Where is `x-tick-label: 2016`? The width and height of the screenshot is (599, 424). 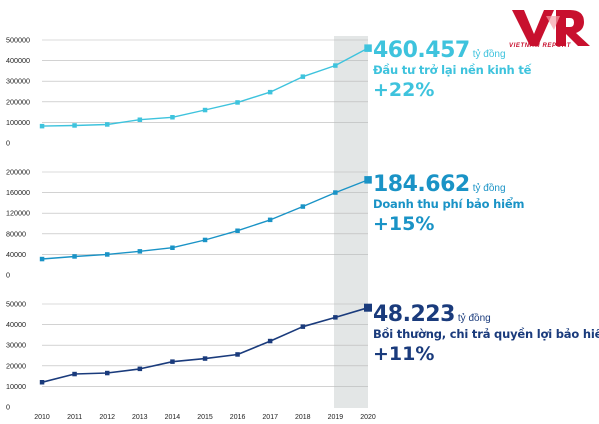
x-tick-label: 2016 is located at coordinates (238, 417).